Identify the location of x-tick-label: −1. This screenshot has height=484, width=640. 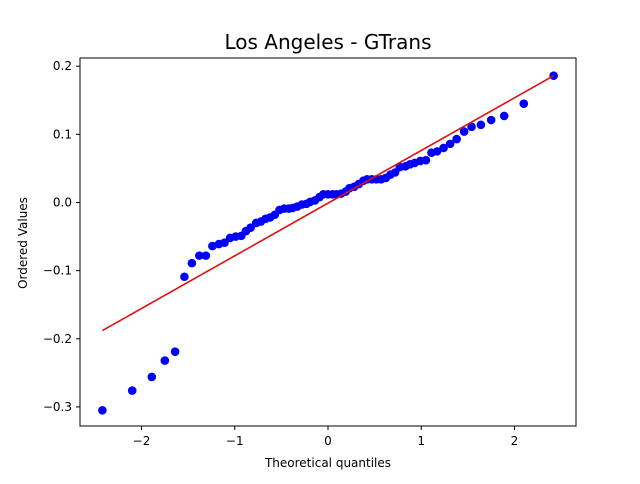
(235, 441).